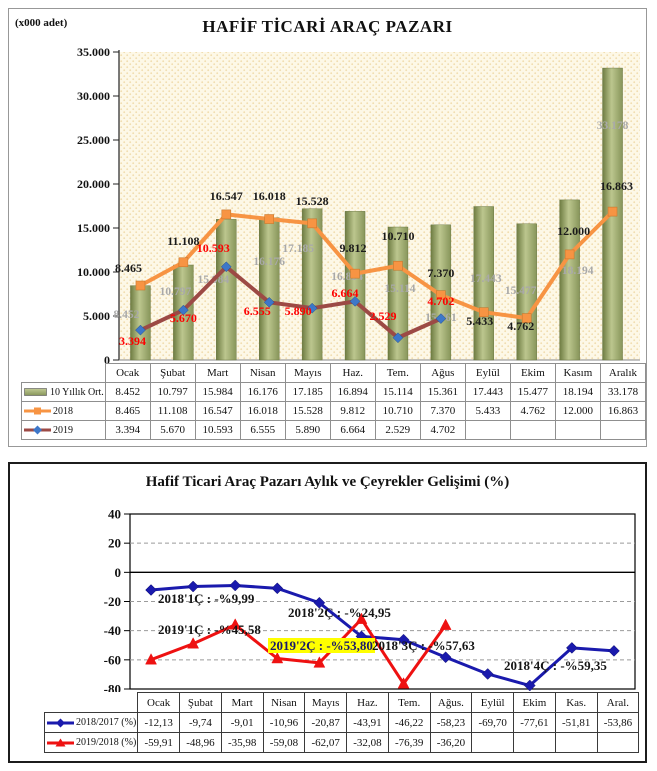 The height and width of the screenshot is (771, 657). What do you see at coordinates (367, 742) in the screenshot?
I see `value-cell: -32,08` at bounding box center [367, 742].